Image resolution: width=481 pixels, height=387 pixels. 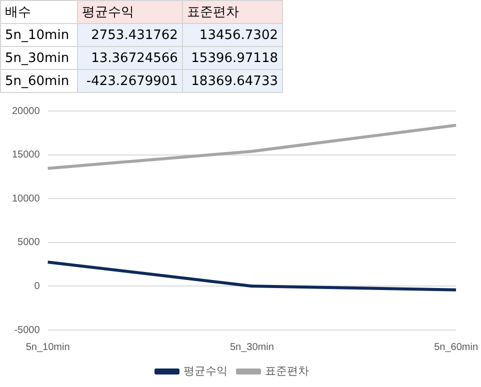 What do you see at coordinates (456, 347) in the screenshot?
I see `x-tick-label: 5n_60min` at bounding box center [456, 347].